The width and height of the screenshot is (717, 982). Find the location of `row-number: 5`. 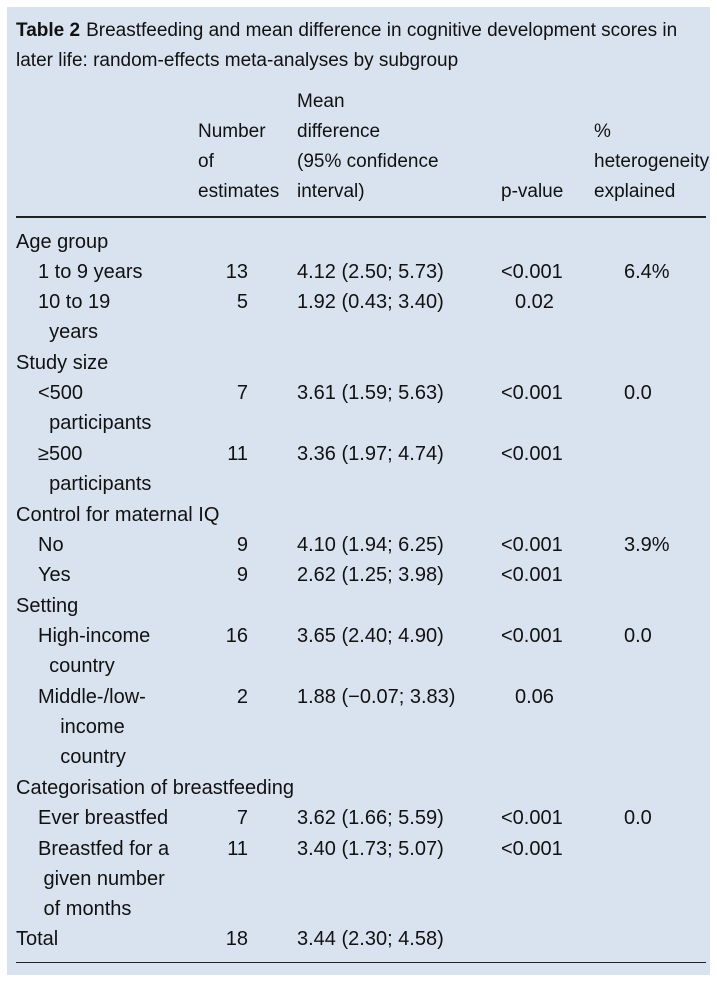

row-number: 5 is located at coordinates (242, 302).